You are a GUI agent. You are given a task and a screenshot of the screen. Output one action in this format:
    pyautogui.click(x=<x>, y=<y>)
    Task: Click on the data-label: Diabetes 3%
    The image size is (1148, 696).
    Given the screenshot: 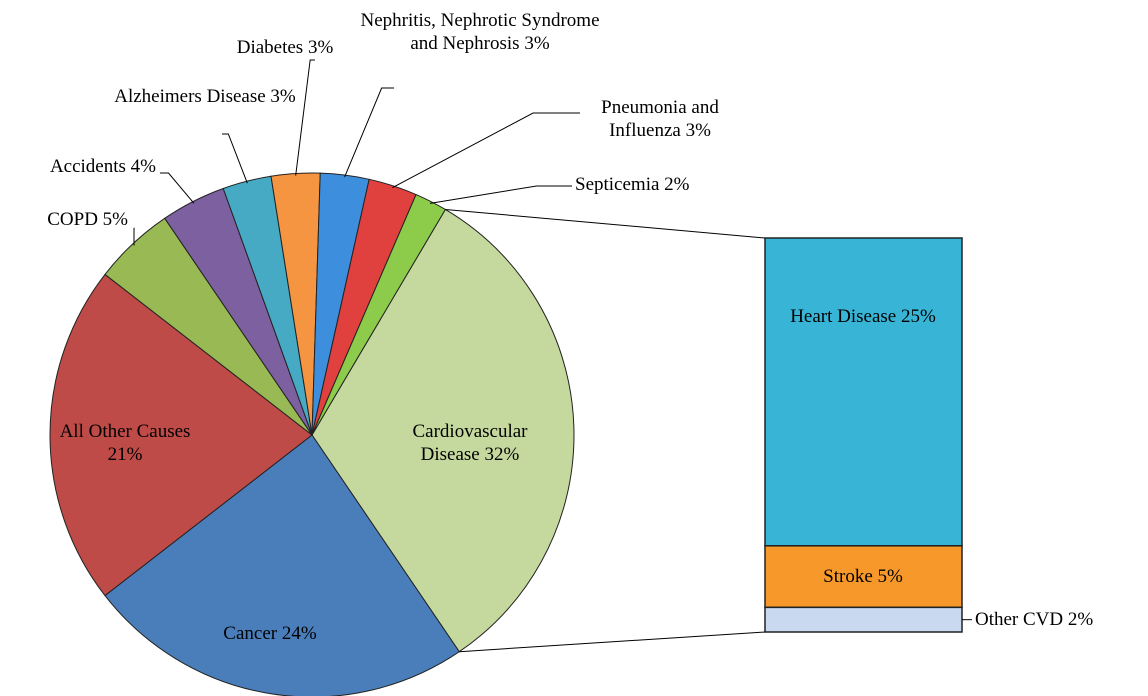 What is the action you would take?
    pyautogui.click(x=285, y=47)
    